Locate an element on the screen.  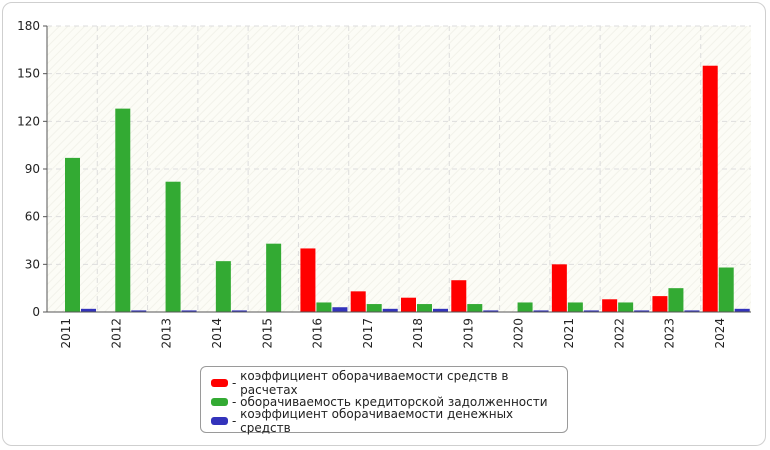
y-tick-label: 150 is located at coordinates (28, 74).